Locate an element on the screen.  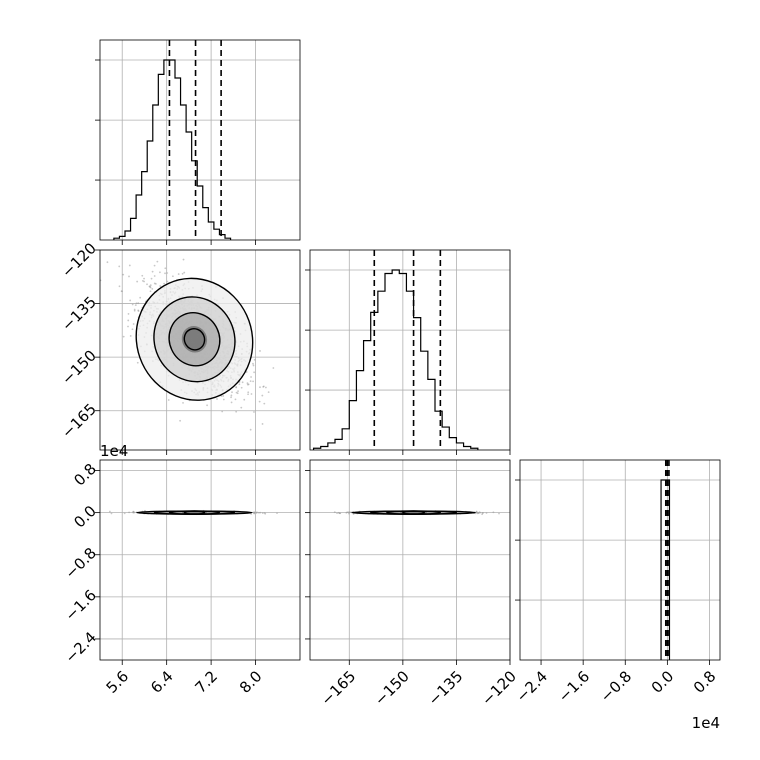
y-tick-label: −165 is located at coordinates (79, 421).